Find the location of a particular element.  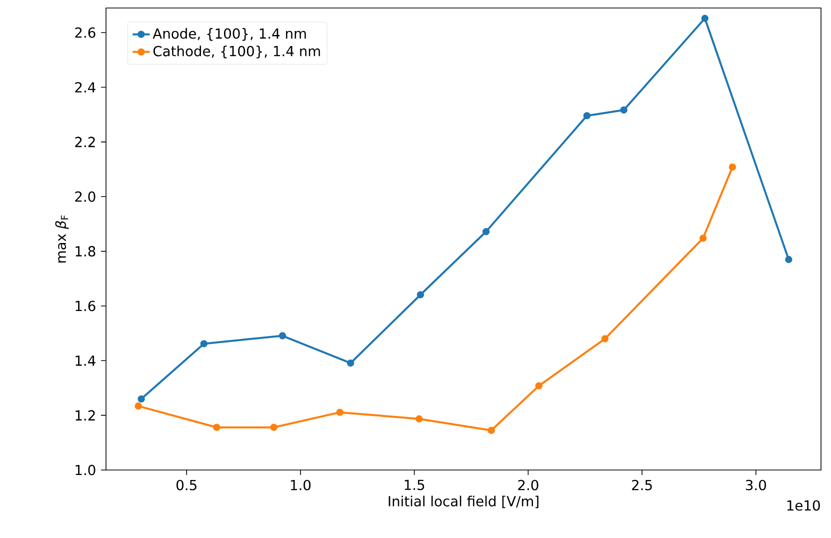

x-tick-label: 2.0 is located at coordinates (528, 485).